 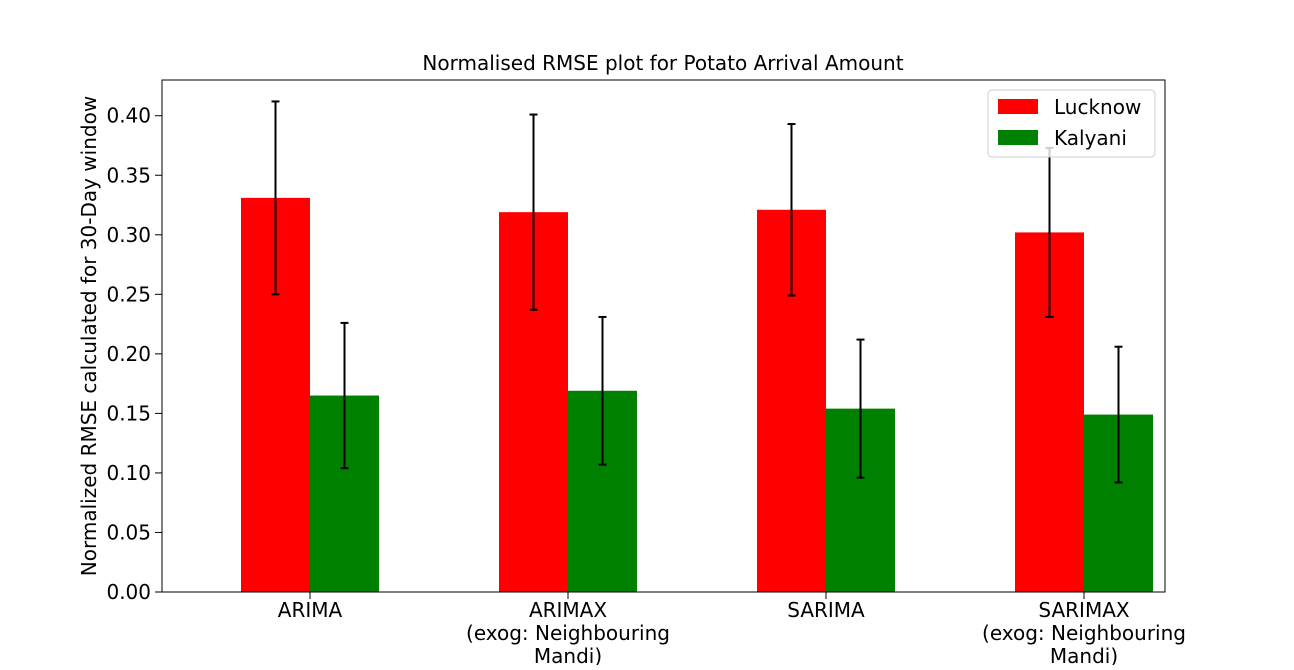 I want to click on legend: Lucknow Kalyani, so click(x=1071, y=123).